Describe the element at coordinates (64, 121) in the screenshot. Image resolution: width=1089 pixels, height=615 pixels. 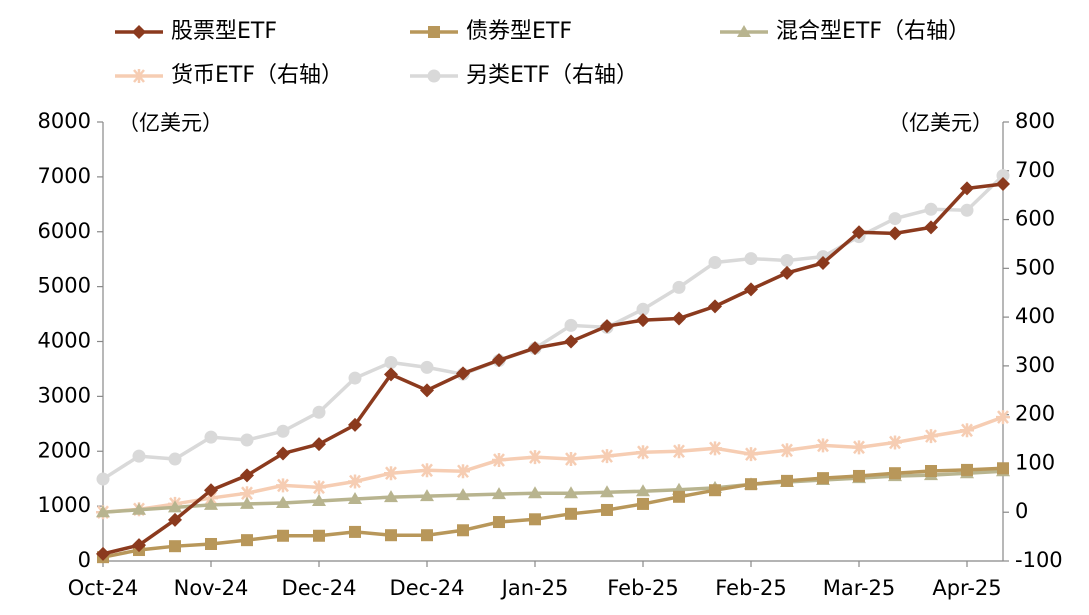
I see `y-tick-label: 8000` at that location.